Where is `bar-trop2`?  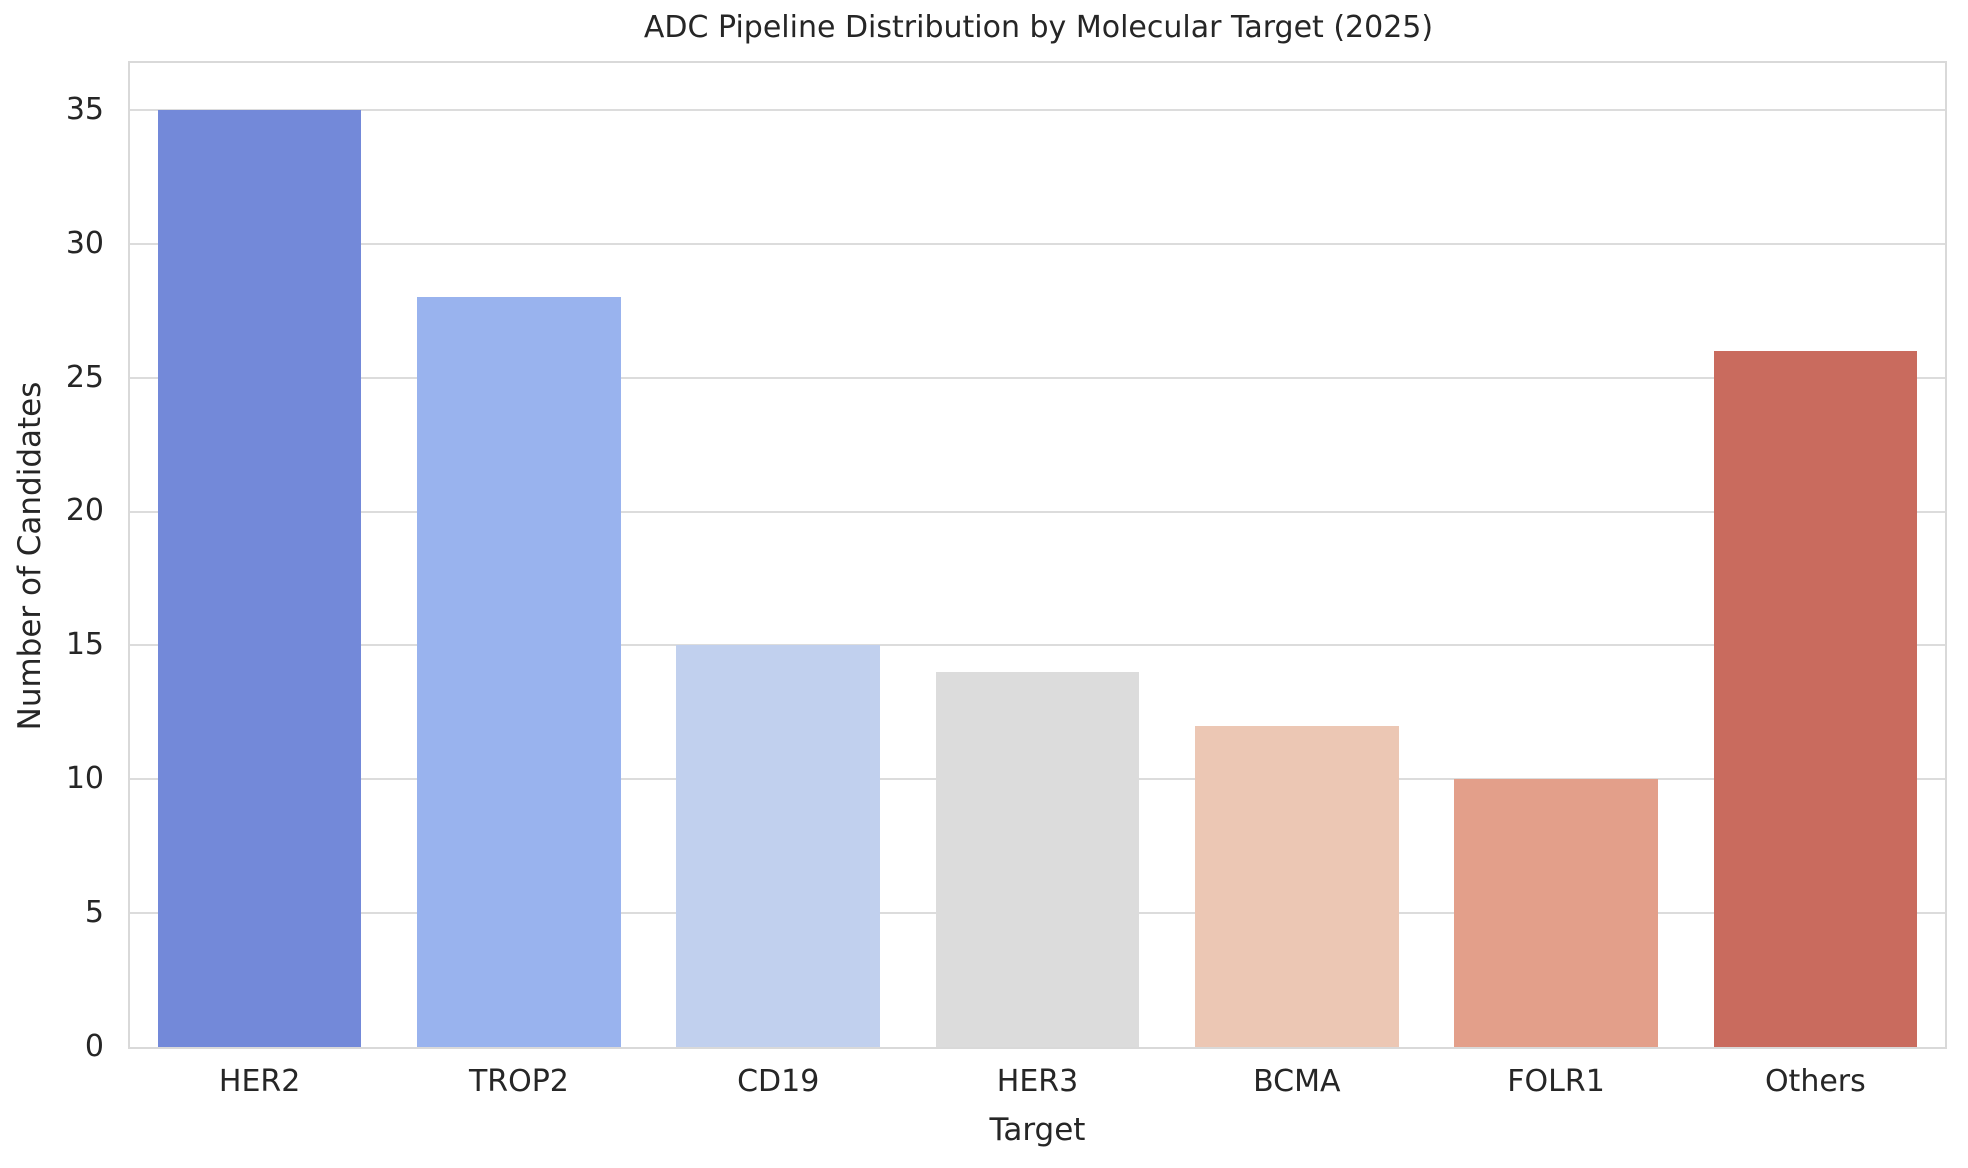
bar-trop2 is located at coordinates (519, 672).